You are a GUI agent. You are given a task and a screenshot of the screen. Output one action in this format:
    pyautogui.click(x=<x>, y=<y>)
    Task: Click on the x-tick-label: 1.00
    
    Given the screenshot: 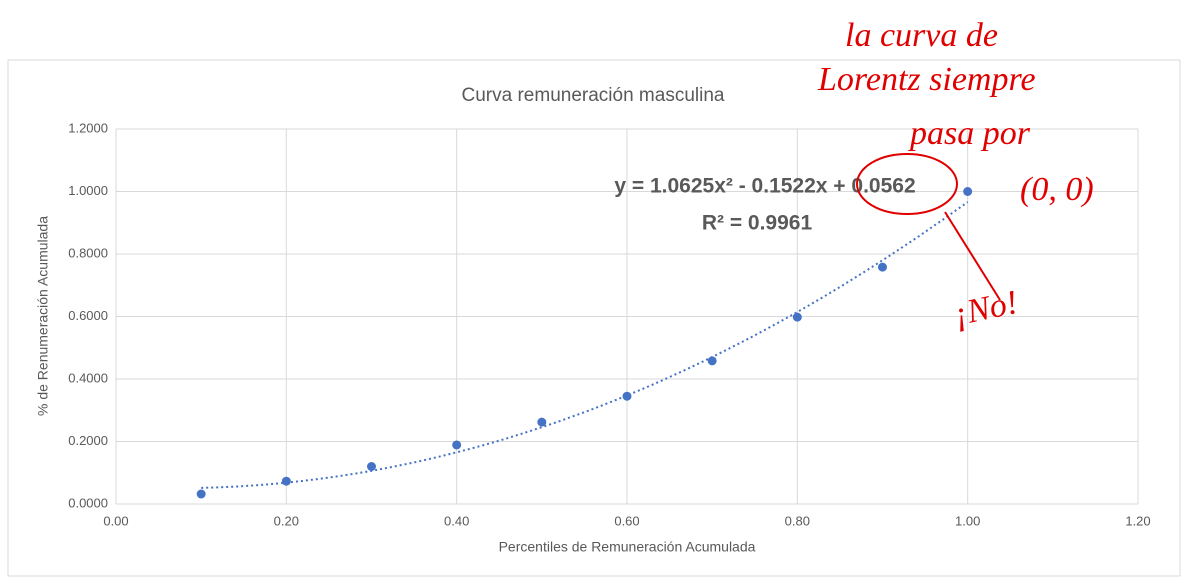 What is the action you would take?
    pyautogui.click(x=967, y=520)
    